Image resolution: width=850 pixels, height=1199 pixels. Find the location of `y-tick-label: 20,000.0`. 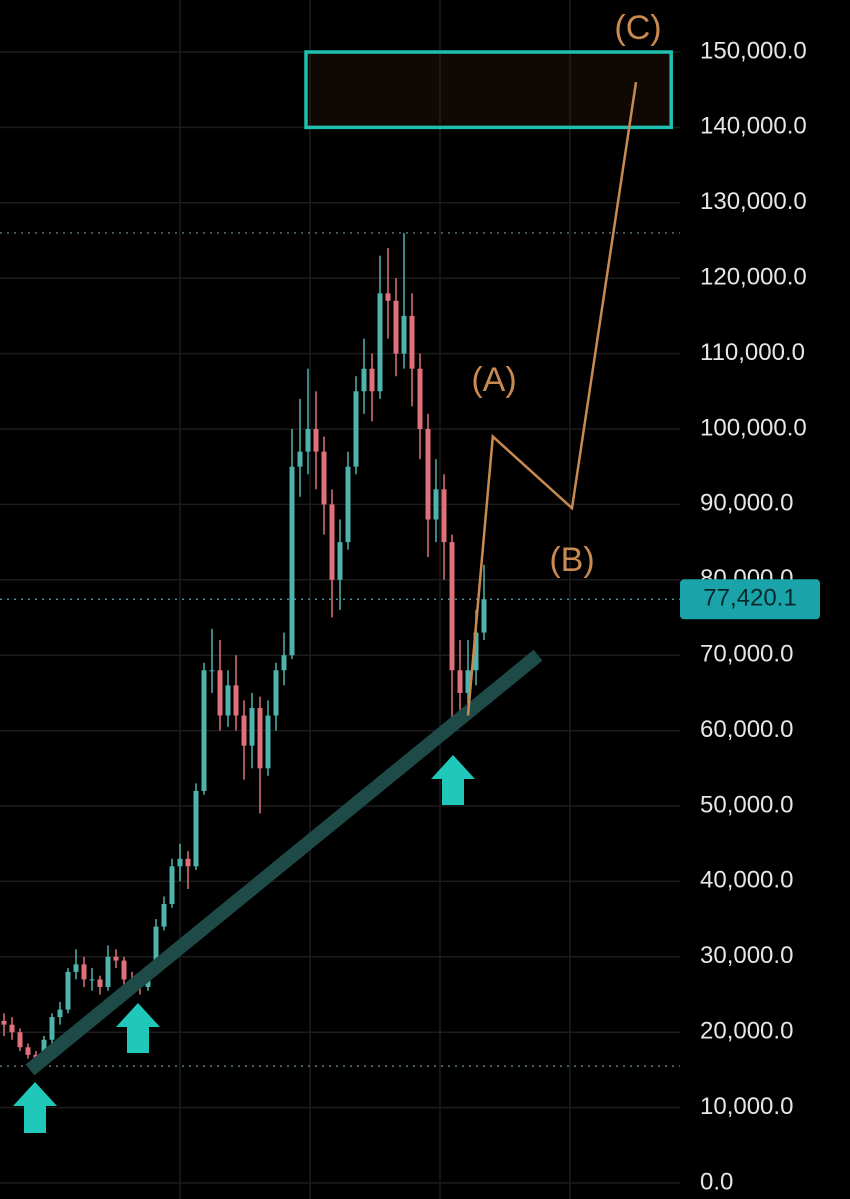

y-tick-label: 20,000.0 is located at coordinates (746, 1031).